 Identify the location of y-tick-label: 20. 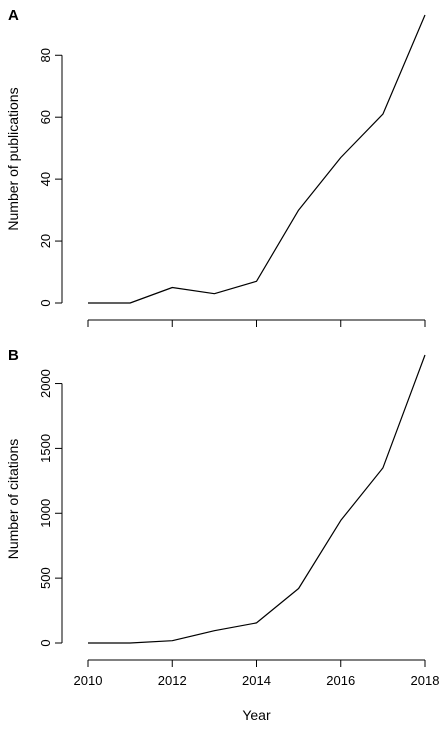
(45, 241).